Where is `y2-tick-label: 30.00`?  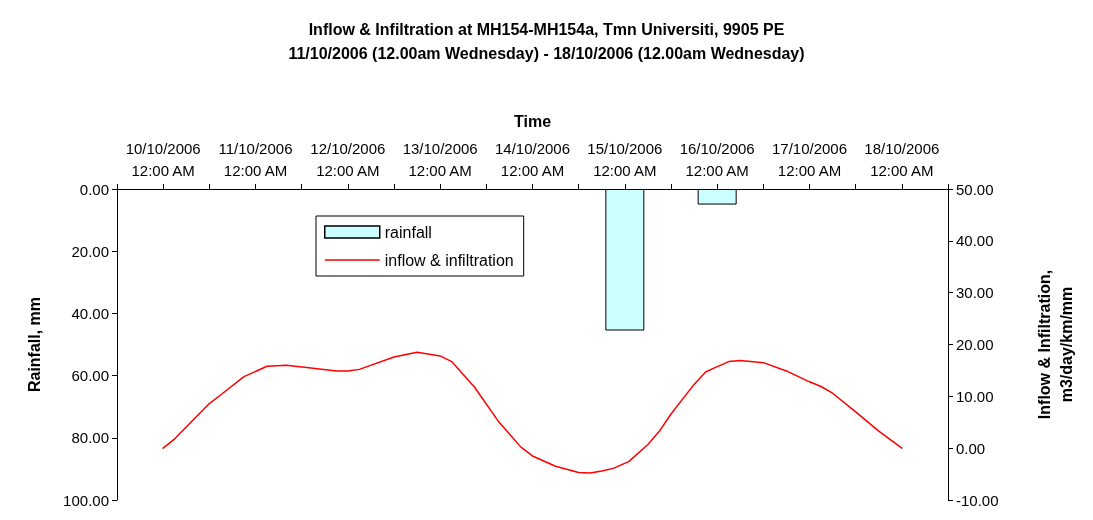 y2-tick-label: 30.00 is located at coordinates (975, 293).